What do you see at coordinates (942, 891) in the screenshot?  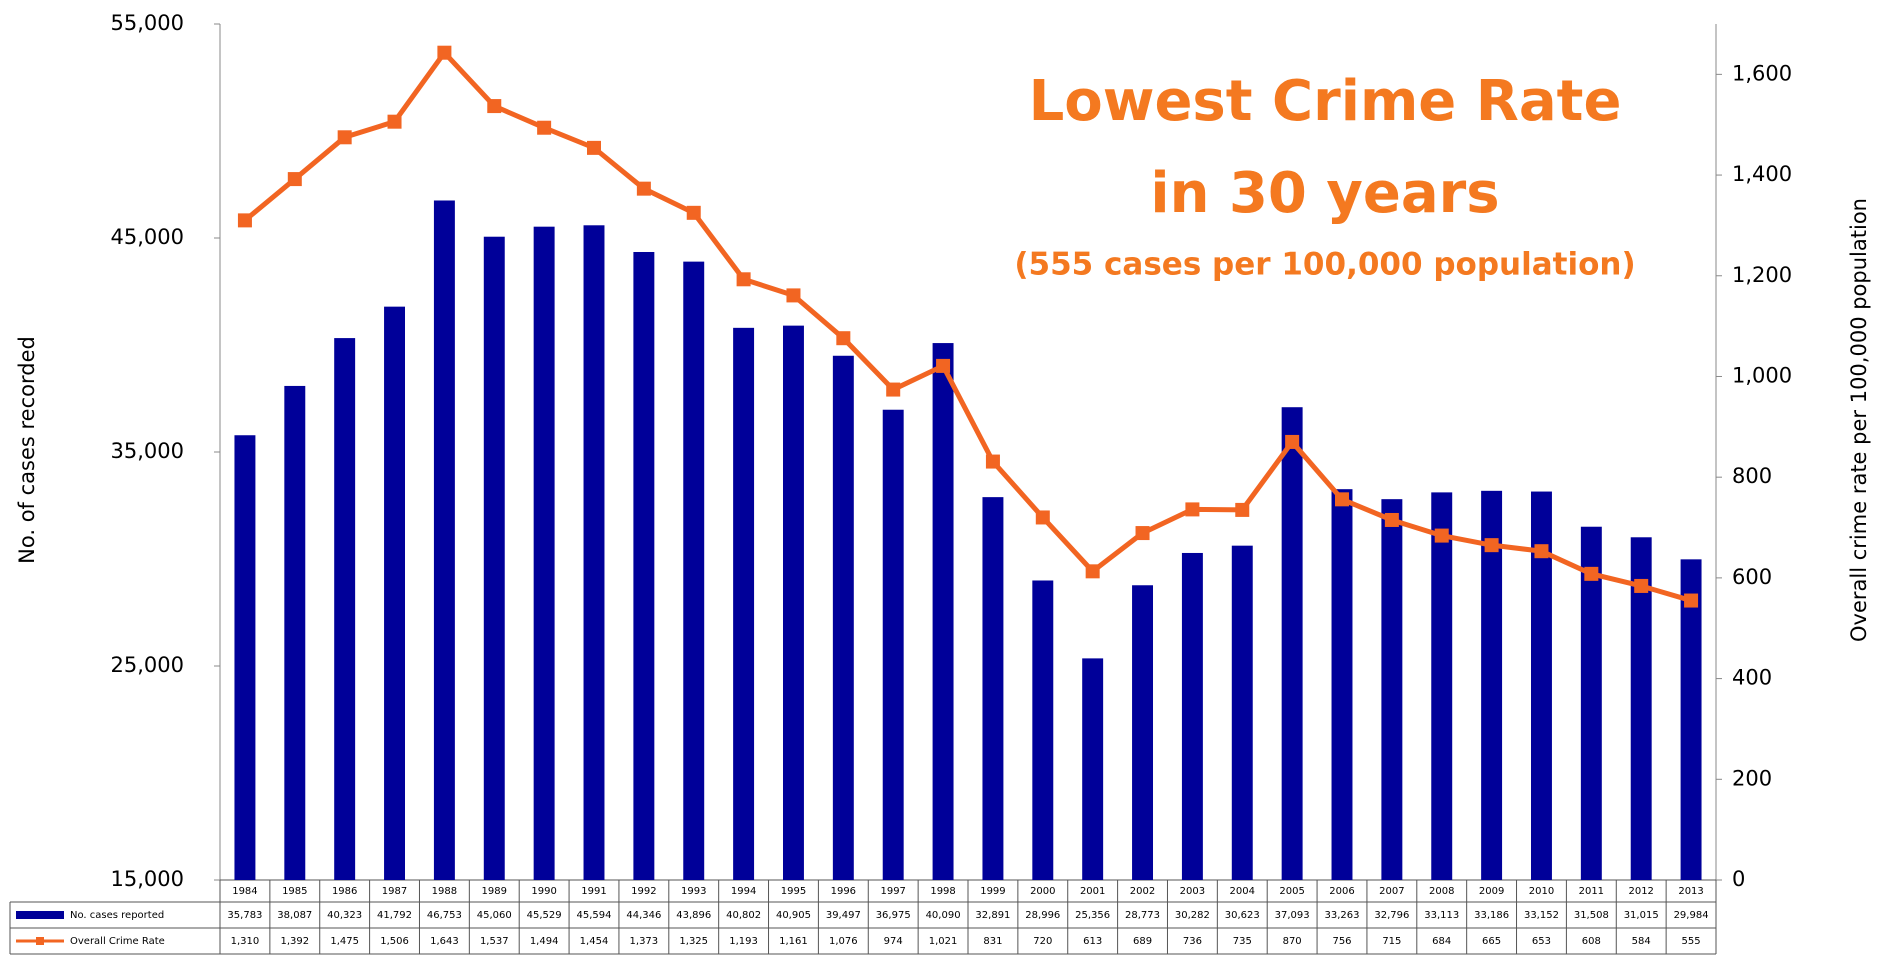 I see `x-tick-label: 1998` at bounding box center [942, 891].